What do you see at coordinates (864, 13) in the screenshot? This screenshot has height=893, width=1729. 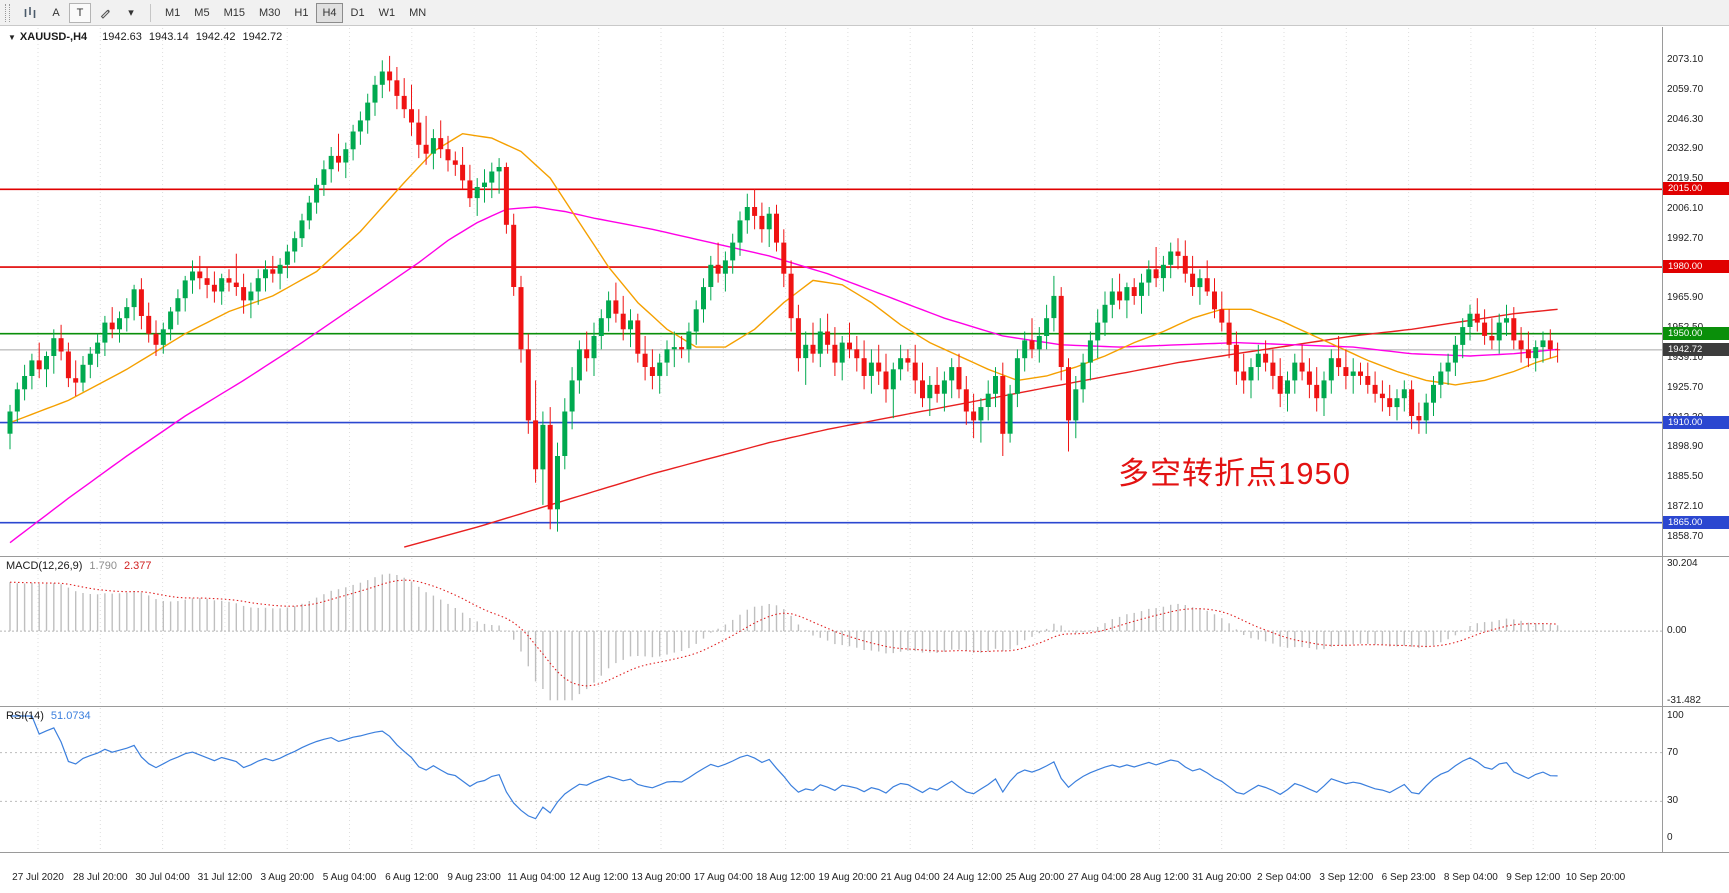 I see `toolbar: A T ▾ M1 M5 M15 M30 H1 H4 D1 W1 MN` at bounding box center [864, 13].